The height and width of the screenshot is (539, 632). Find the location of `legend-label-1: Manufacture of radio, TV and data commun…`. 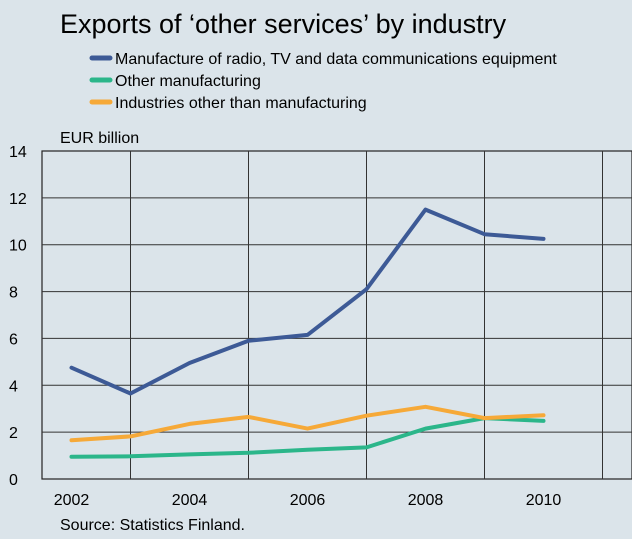

legend-label-1: Manufacture of radio, TV and data commun… is located at coordinates (336, 59).